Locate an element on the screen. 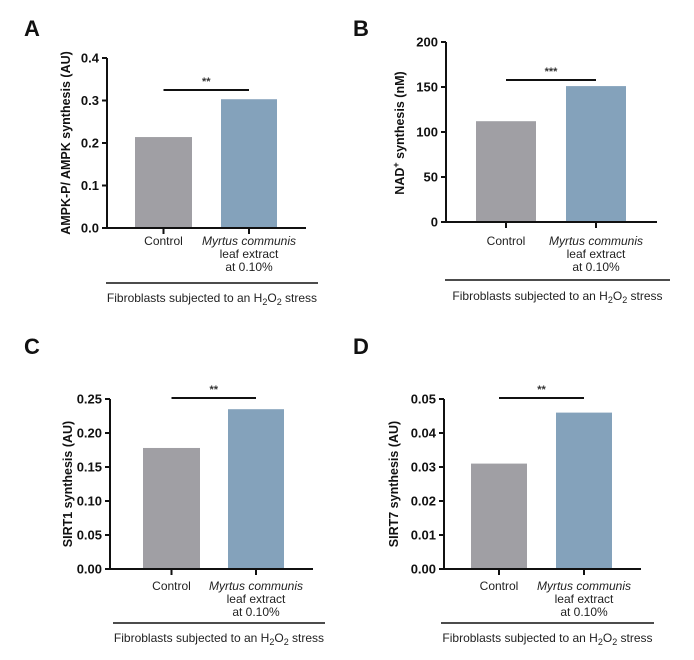  y-tick-label: 0.20 is located at coordinates (89, 433).